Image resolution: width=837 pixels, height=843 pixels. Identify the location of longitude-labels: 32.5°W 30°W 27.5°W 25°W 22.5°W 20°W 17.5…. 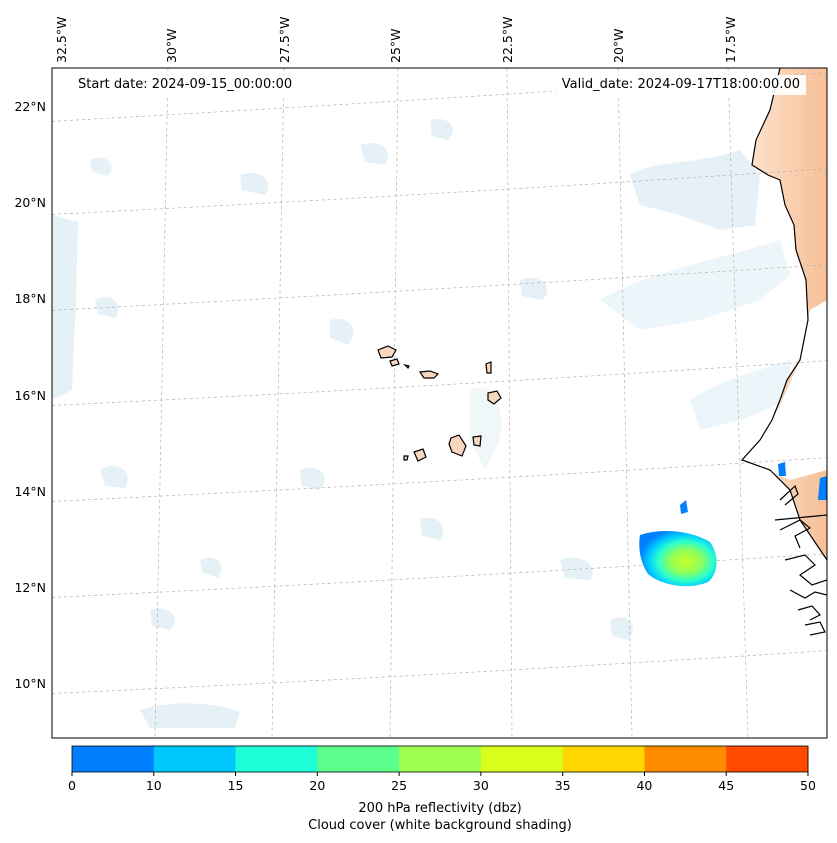
(396, 40).